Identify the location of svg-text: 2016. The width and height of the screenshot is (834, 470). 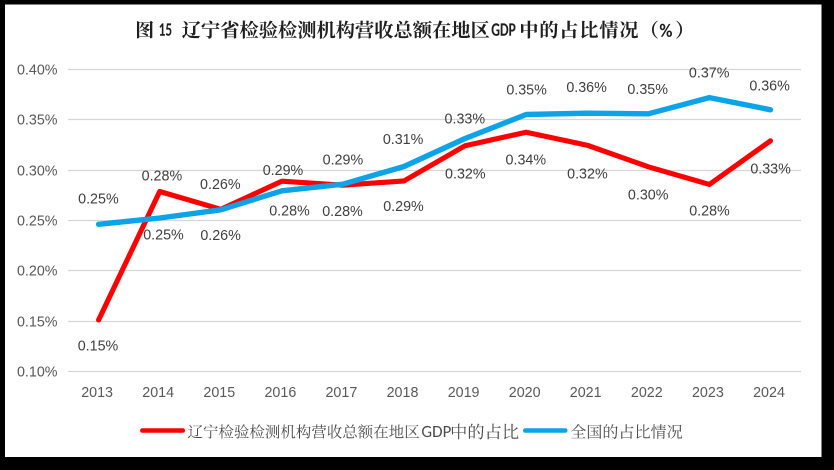
(280, 393).